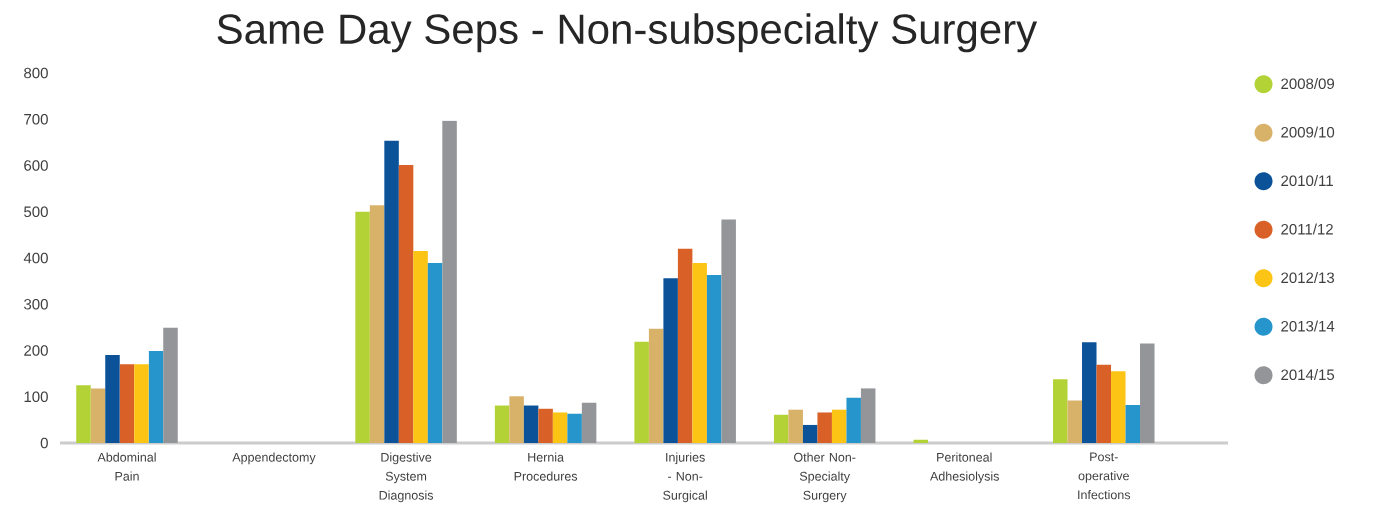  I want to click on x-tick-label: Appendectomy, so click(274, 458).